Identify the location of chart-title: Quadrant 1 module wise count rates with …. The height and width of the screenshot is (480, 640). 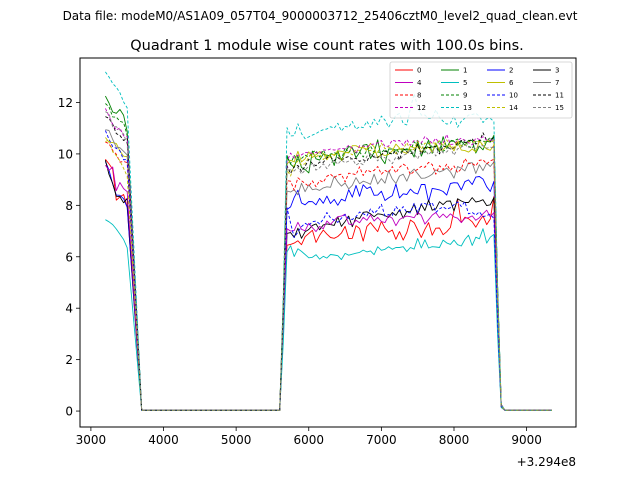
(327, 46).